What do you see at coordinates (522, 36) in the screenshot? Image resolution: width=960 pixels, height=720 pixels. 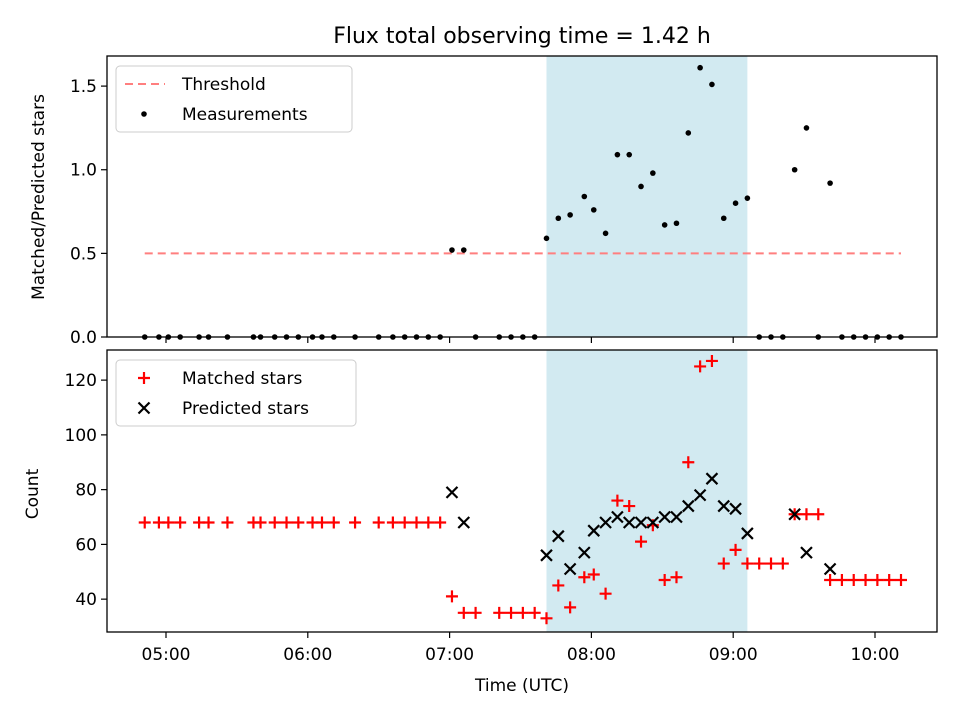 I see `chart-title: Flux total observing time = 1.42 h` at bounding box center [522, 36].